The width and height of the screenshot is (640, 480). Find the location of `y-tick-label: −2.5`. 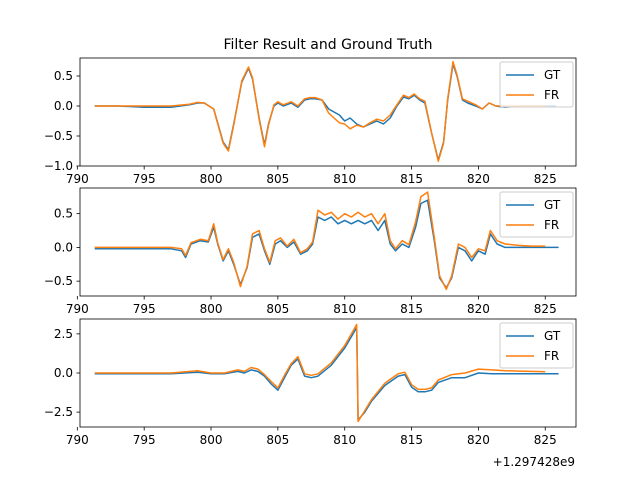

y-tick-label: −2.5 is located at coordinates (58, 412).